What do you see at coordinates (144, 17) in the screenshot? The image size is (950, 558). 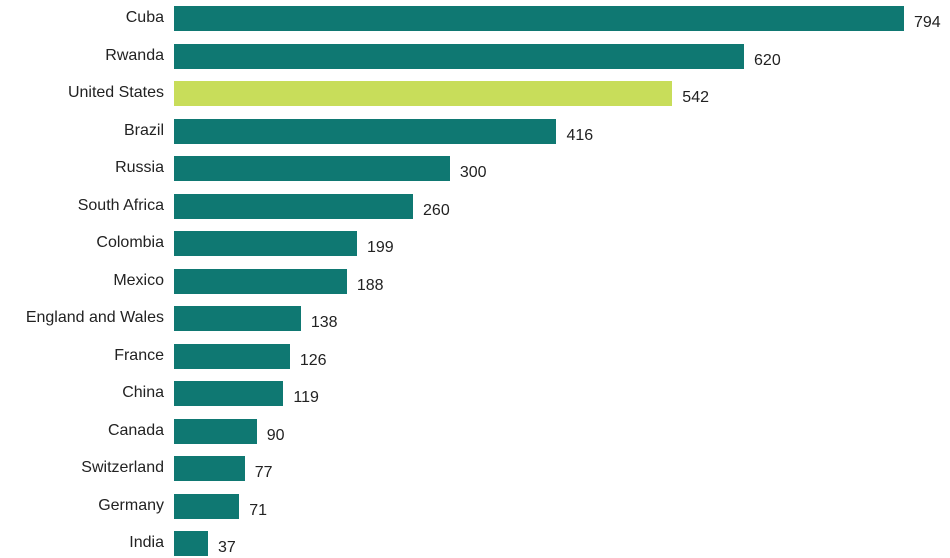 I see `category-label: Cuba` at bounding box center [144, 17].